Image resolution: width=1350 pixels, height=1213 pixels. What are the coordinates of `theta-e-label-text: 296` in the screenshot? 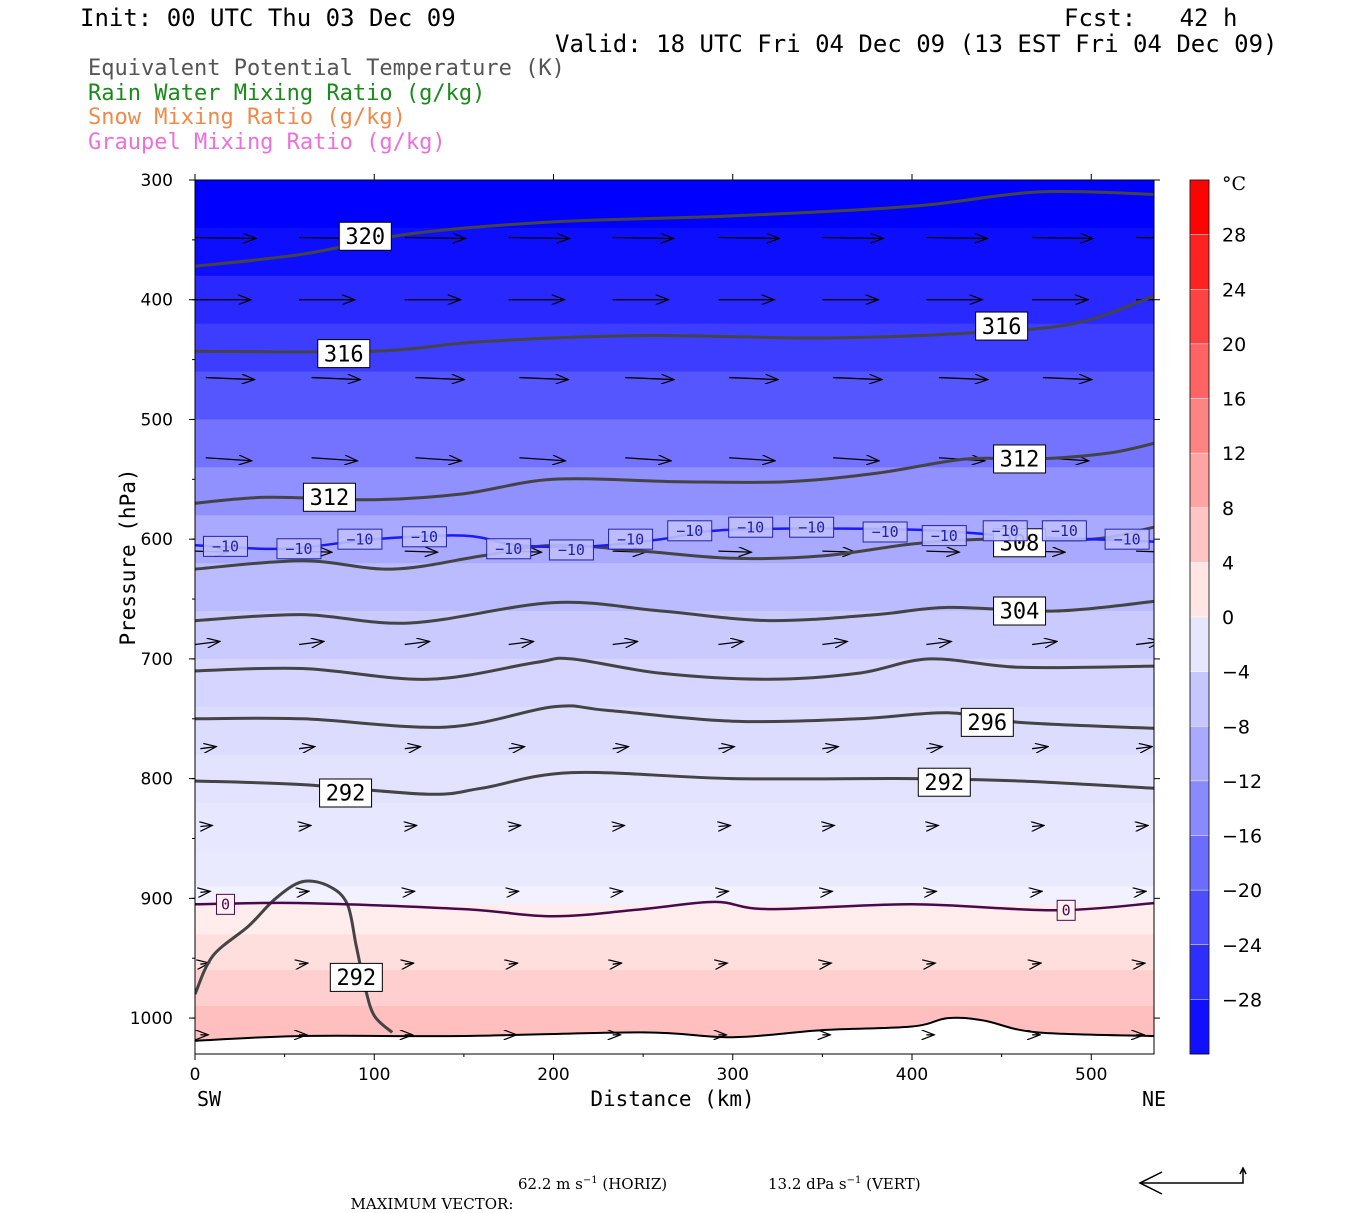 It's located at (987, 723).